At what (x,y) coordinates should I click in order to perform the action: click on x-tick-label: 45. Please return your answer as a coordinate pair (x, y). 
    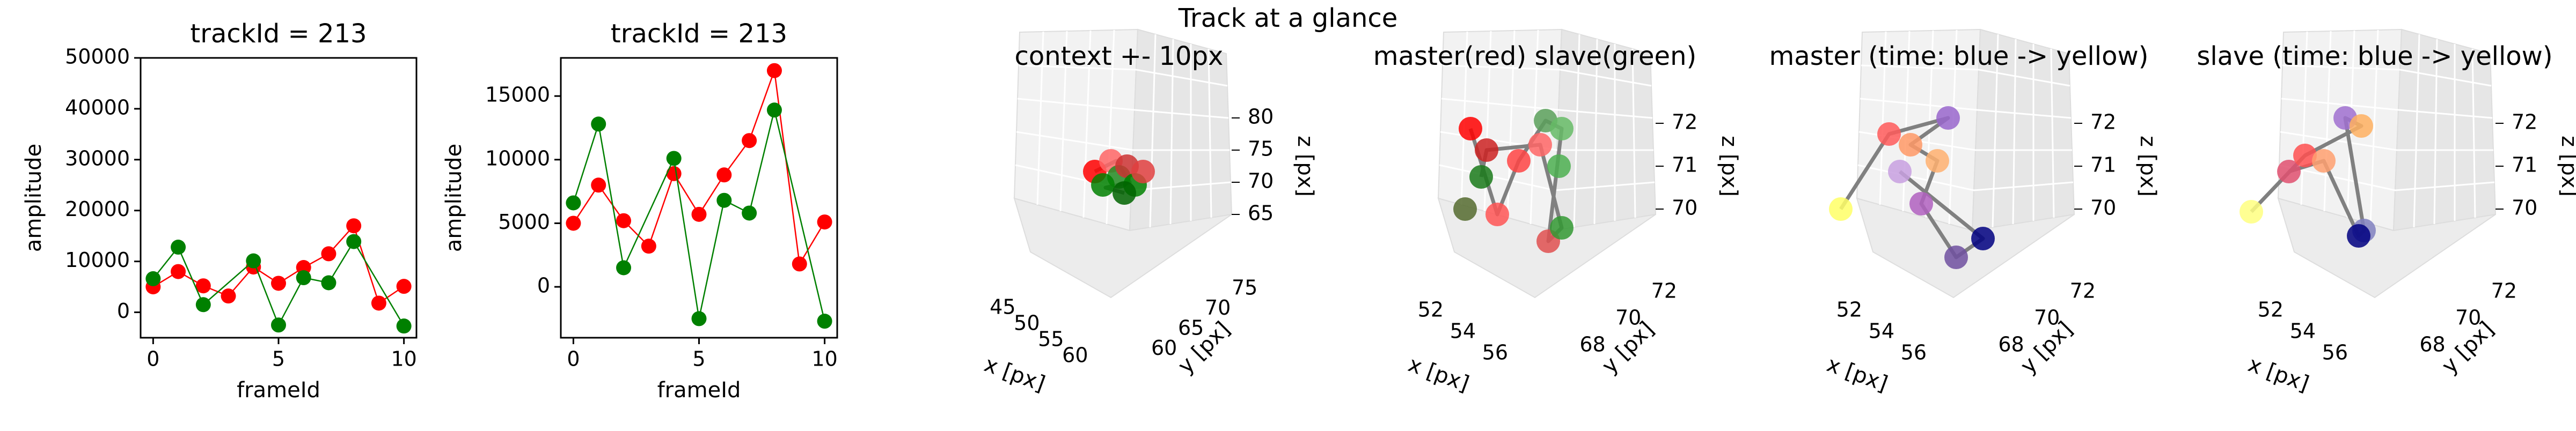
    Looking at the image, I should click on (1002, 307).